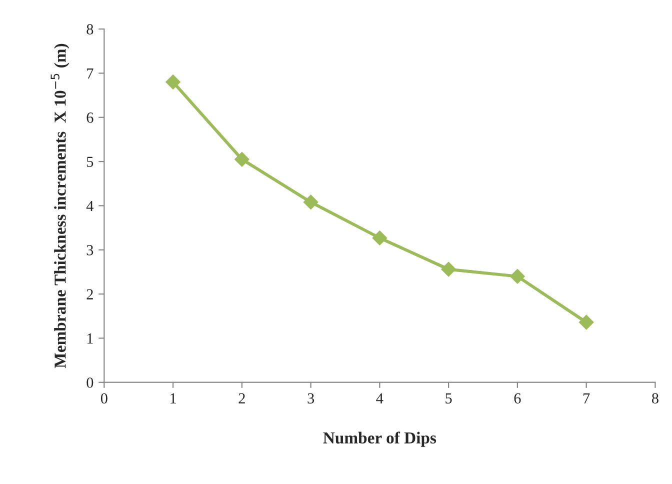 Image resolution: width=672 pixels, height=484 pixels. I want to click on y-axis-title: Membrane Thickness increments X 10$^{−5}$ (m), so click(60, 206).